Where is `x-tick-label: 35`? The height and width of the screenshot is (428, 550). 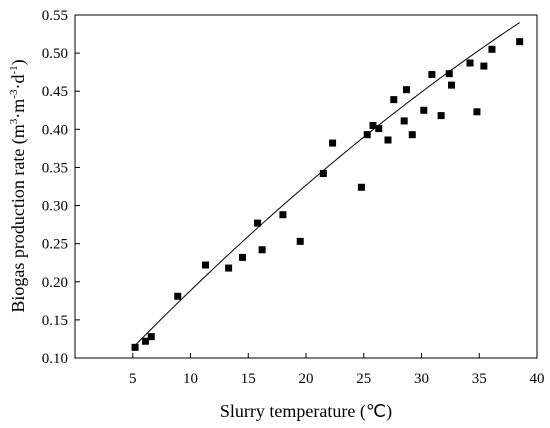
x-tick-label: 35 is located at coordinates (479, 379).